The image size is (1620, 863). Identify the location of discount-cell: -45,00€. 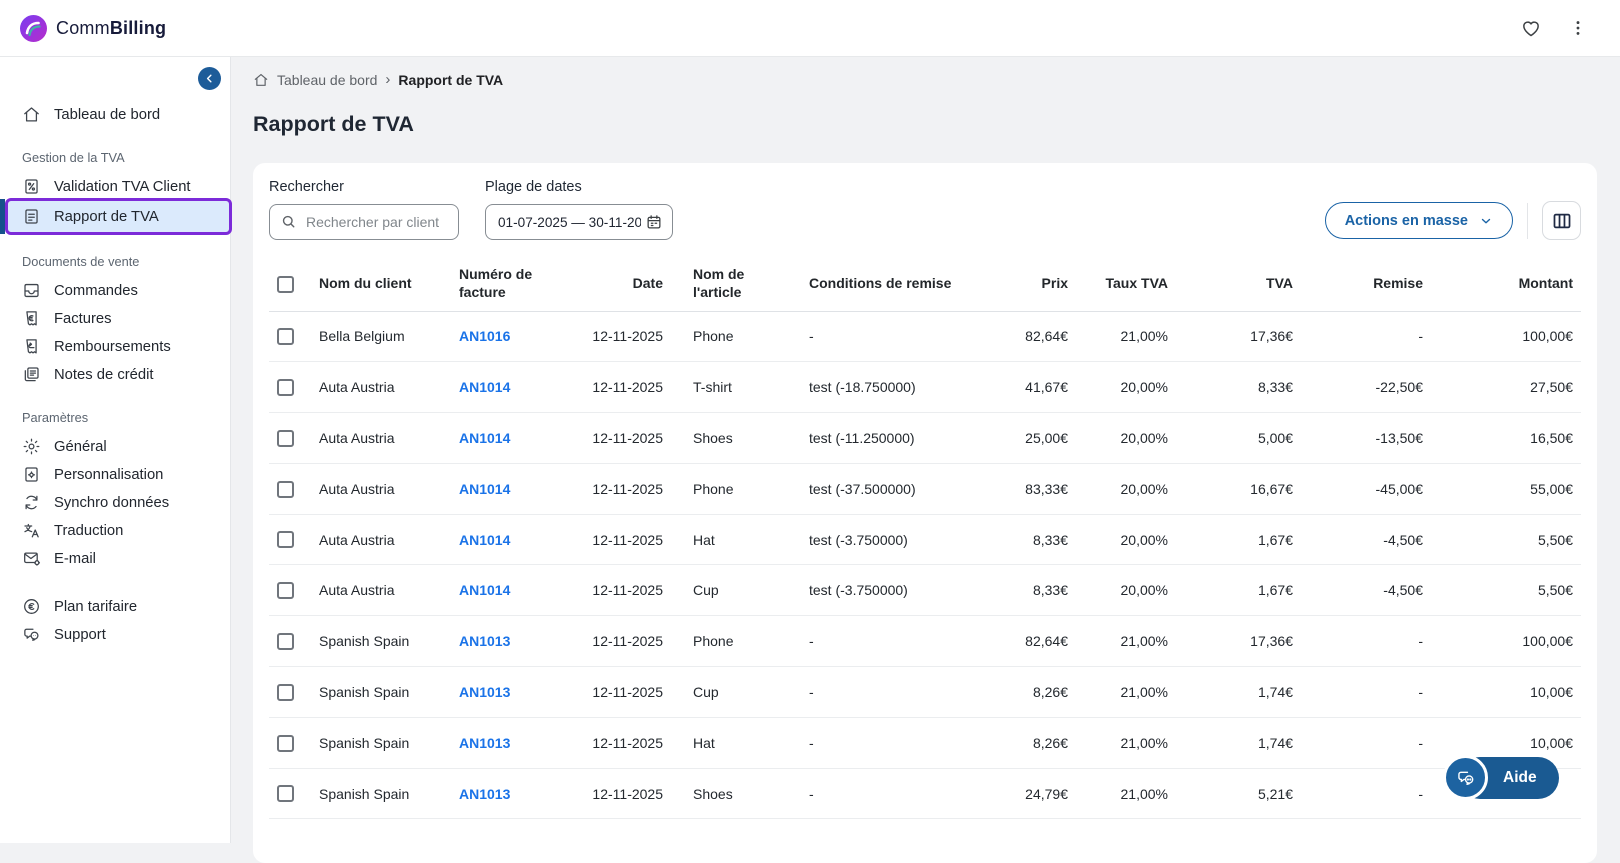
(1366, 488).